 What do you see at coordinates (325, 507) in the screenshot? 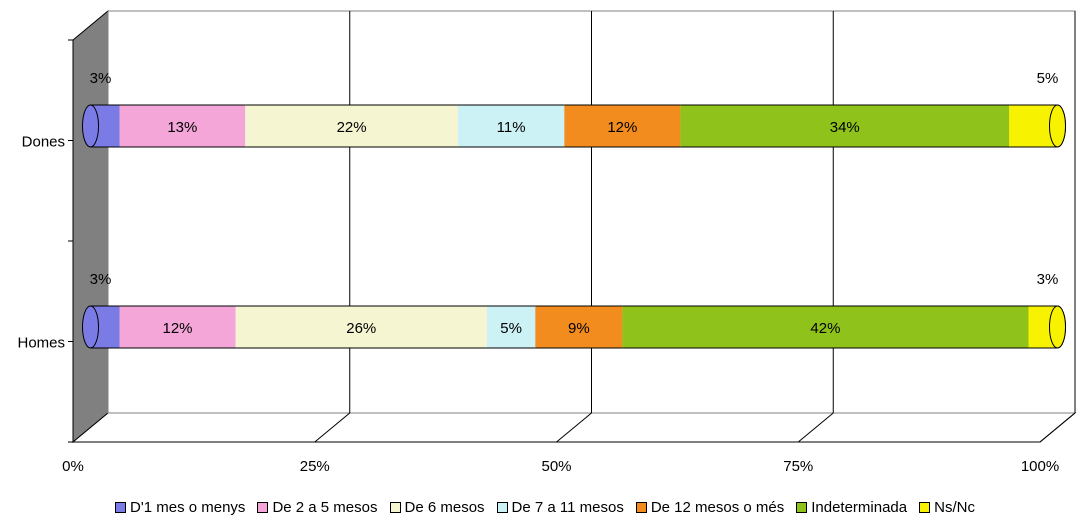
I see `legend-label: De 2 a 5 mesos` at bounding box center [325, 507].